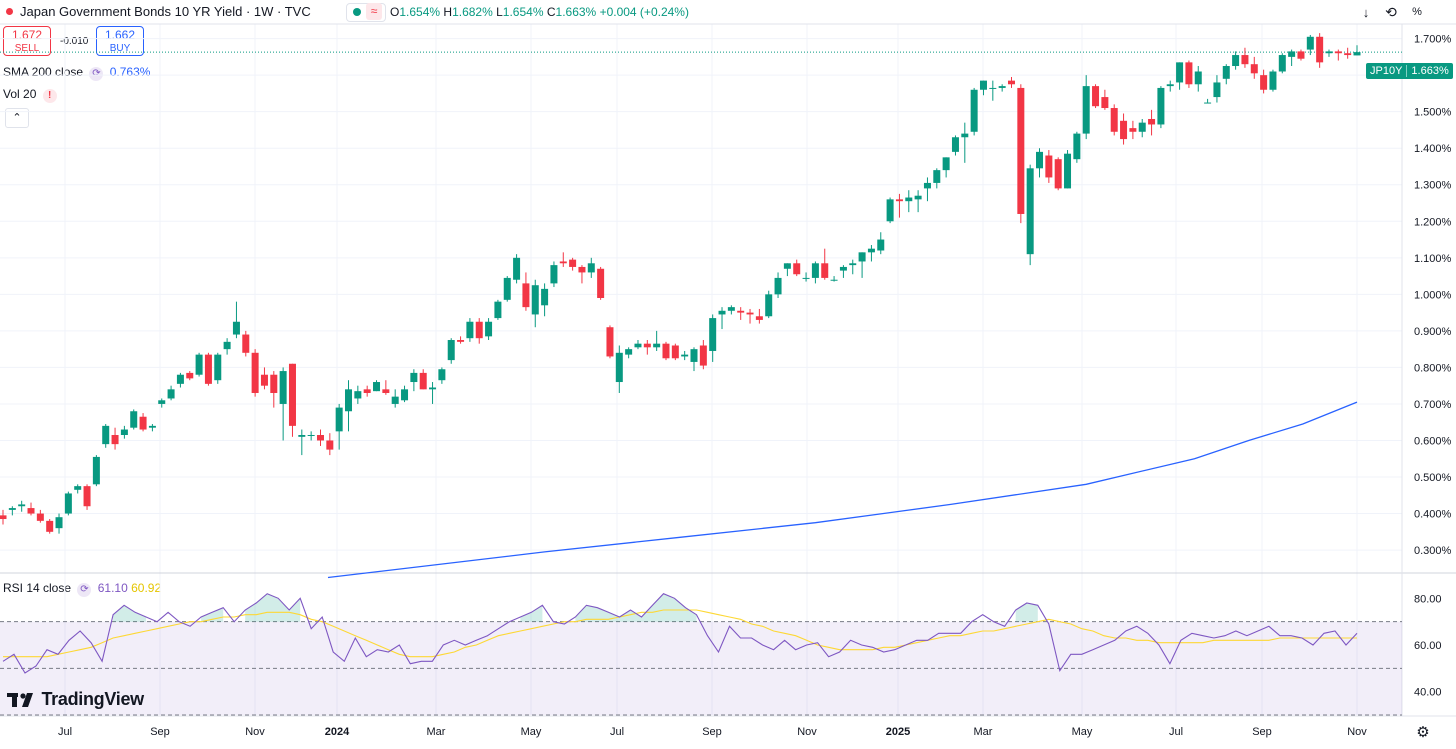 Image resolution: width=1456 pixels, height=749 pixels. What do you see at coordinates (130, 613) in the screenshot?
I see `rsi-overbought-fill` at bounding box center [130, 613].